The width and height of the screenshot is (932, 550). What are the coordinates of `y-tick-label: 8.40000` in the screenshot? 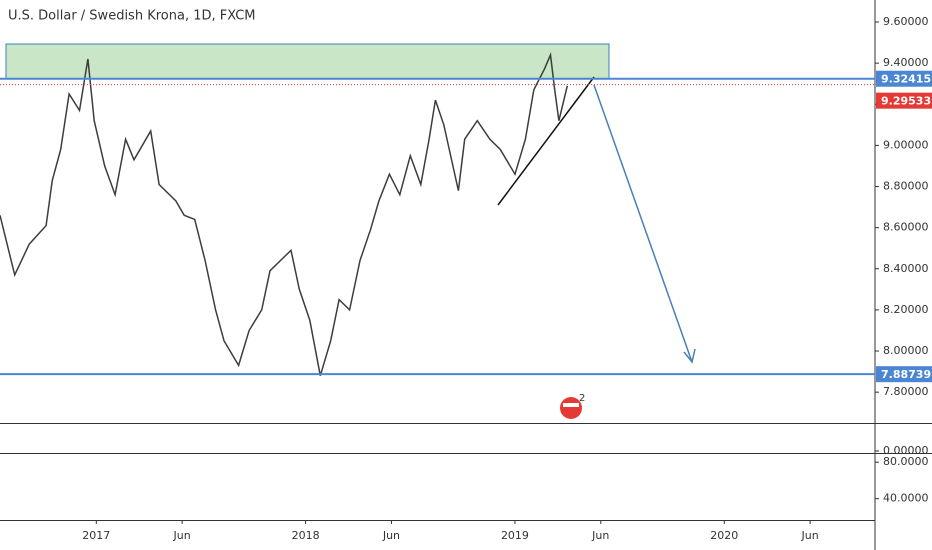 It's located at (906, 268).